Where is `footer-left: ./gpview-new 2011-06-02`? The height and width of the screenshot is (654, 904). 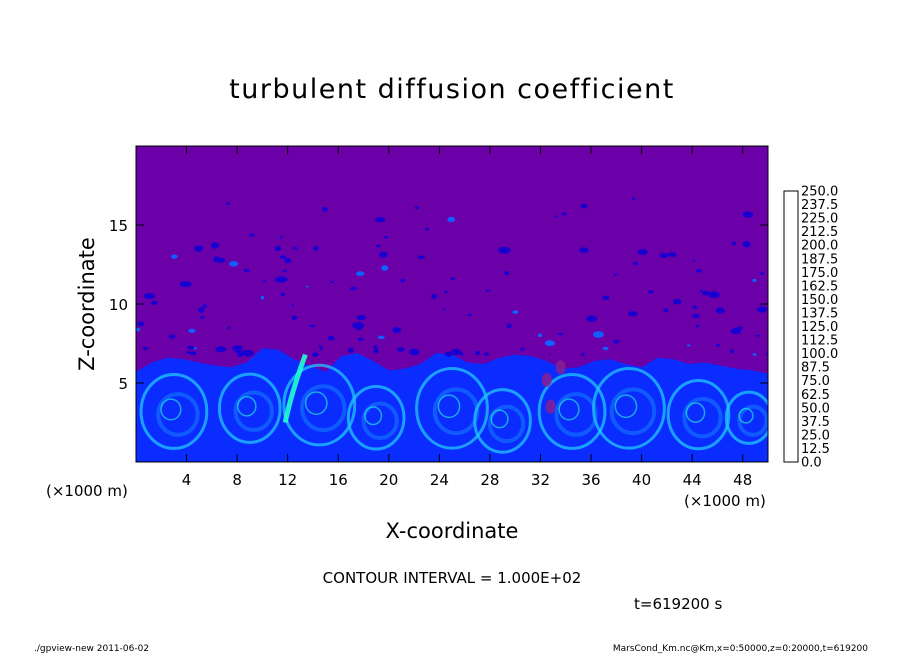
footer-left: ./gpview-new 2011-06-02 is located at coordinates (91, 649).